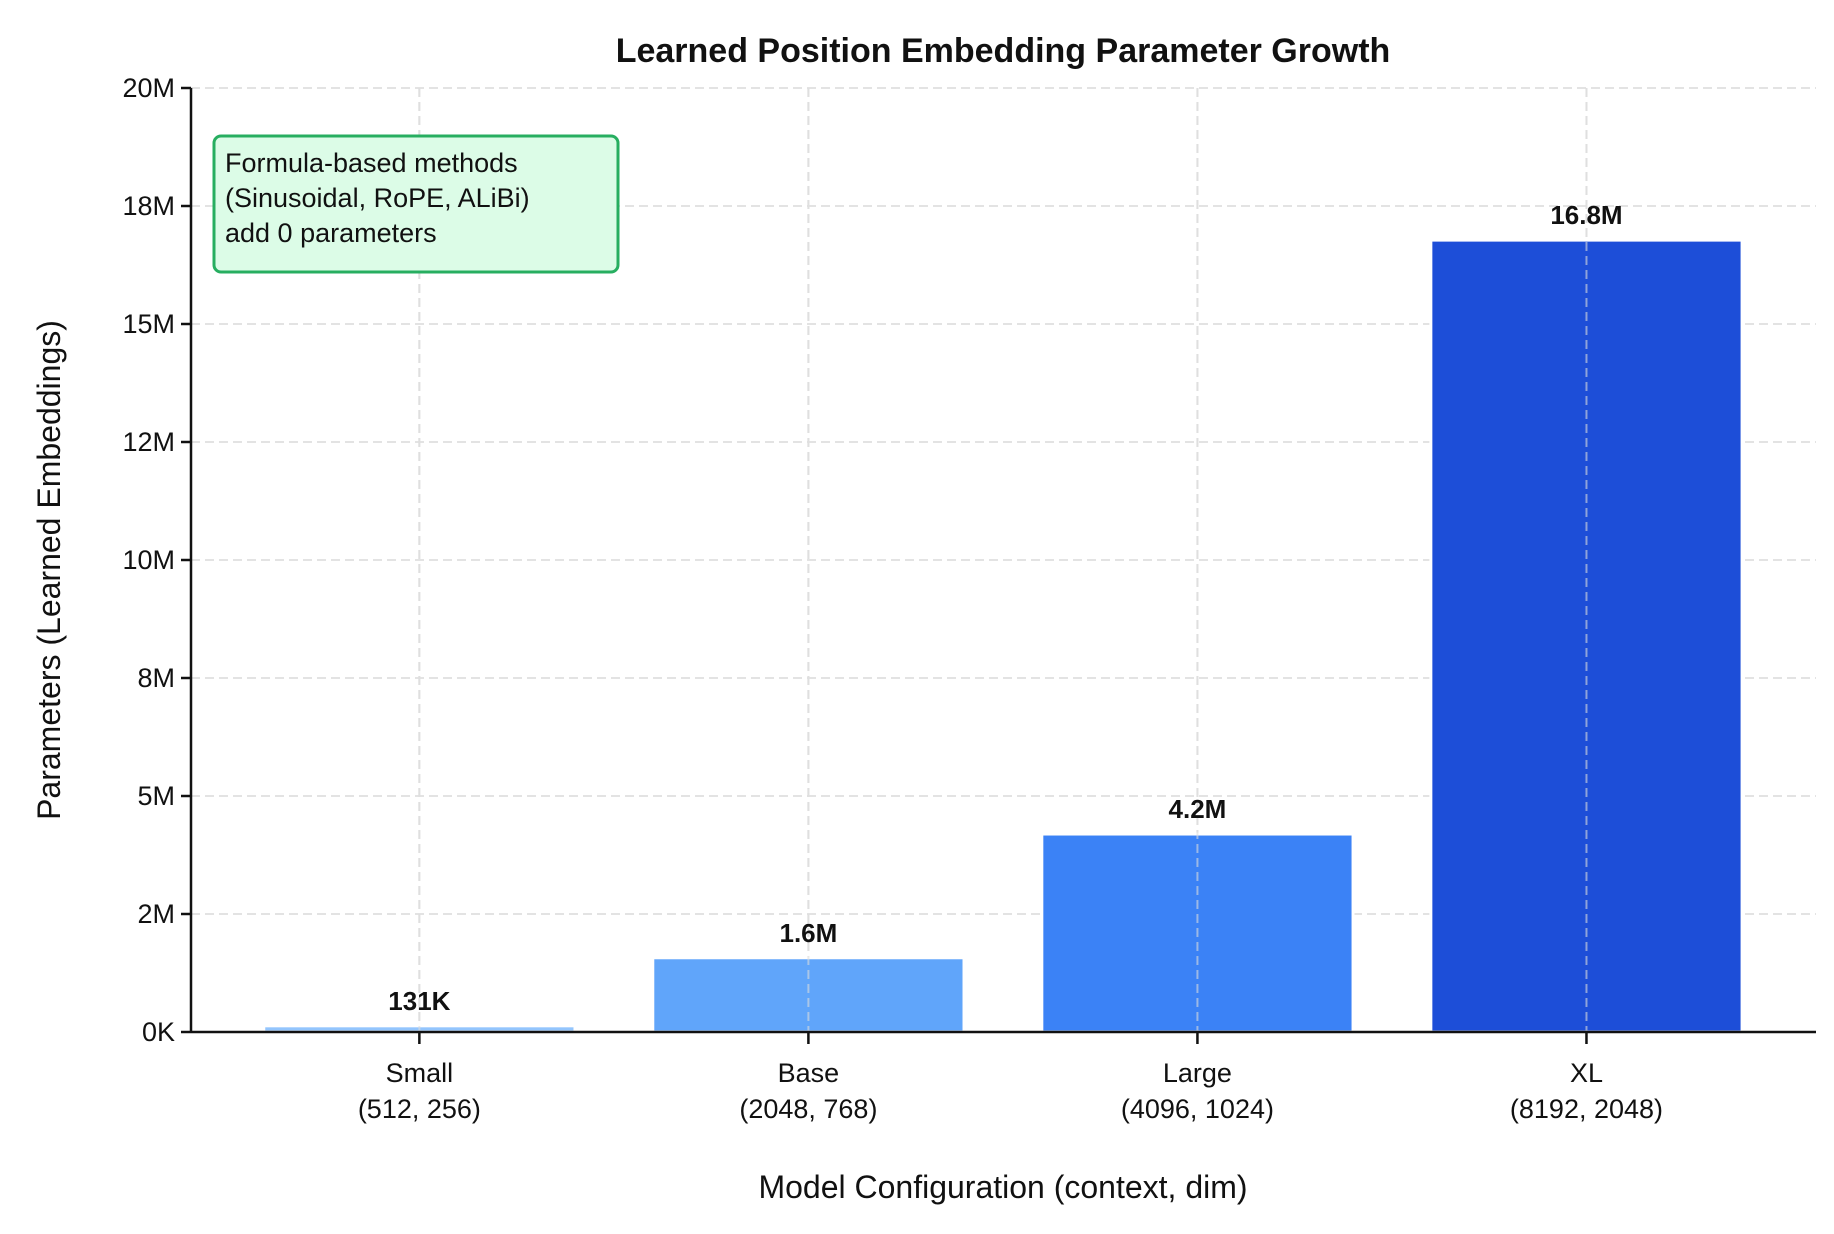  I want to click on y-tick-label: 12M, so click(148, 442).